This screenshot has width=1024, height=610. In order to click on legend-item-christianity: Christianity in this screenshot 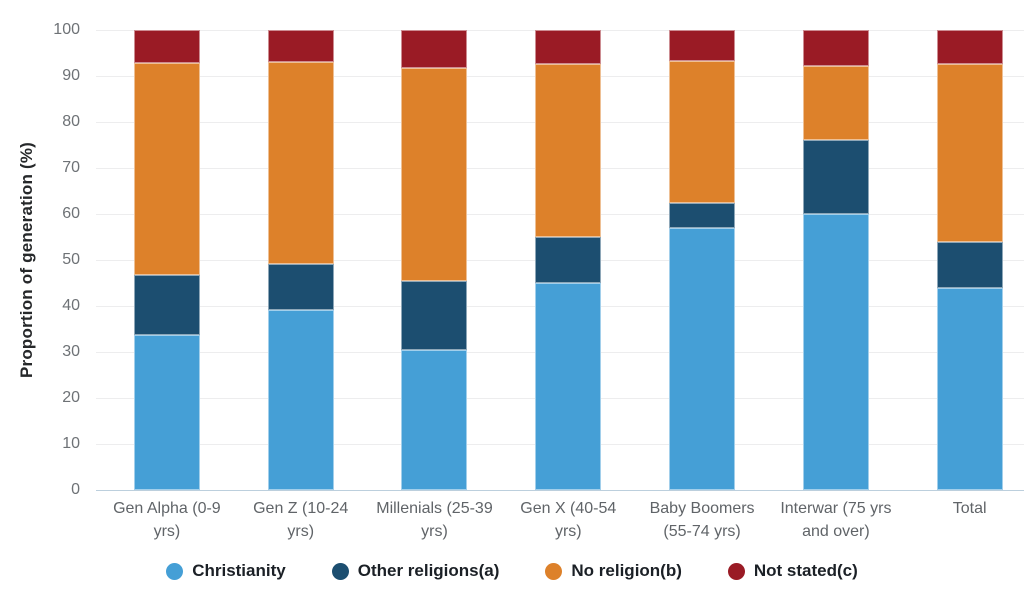, I will do `click(226, 571)`.